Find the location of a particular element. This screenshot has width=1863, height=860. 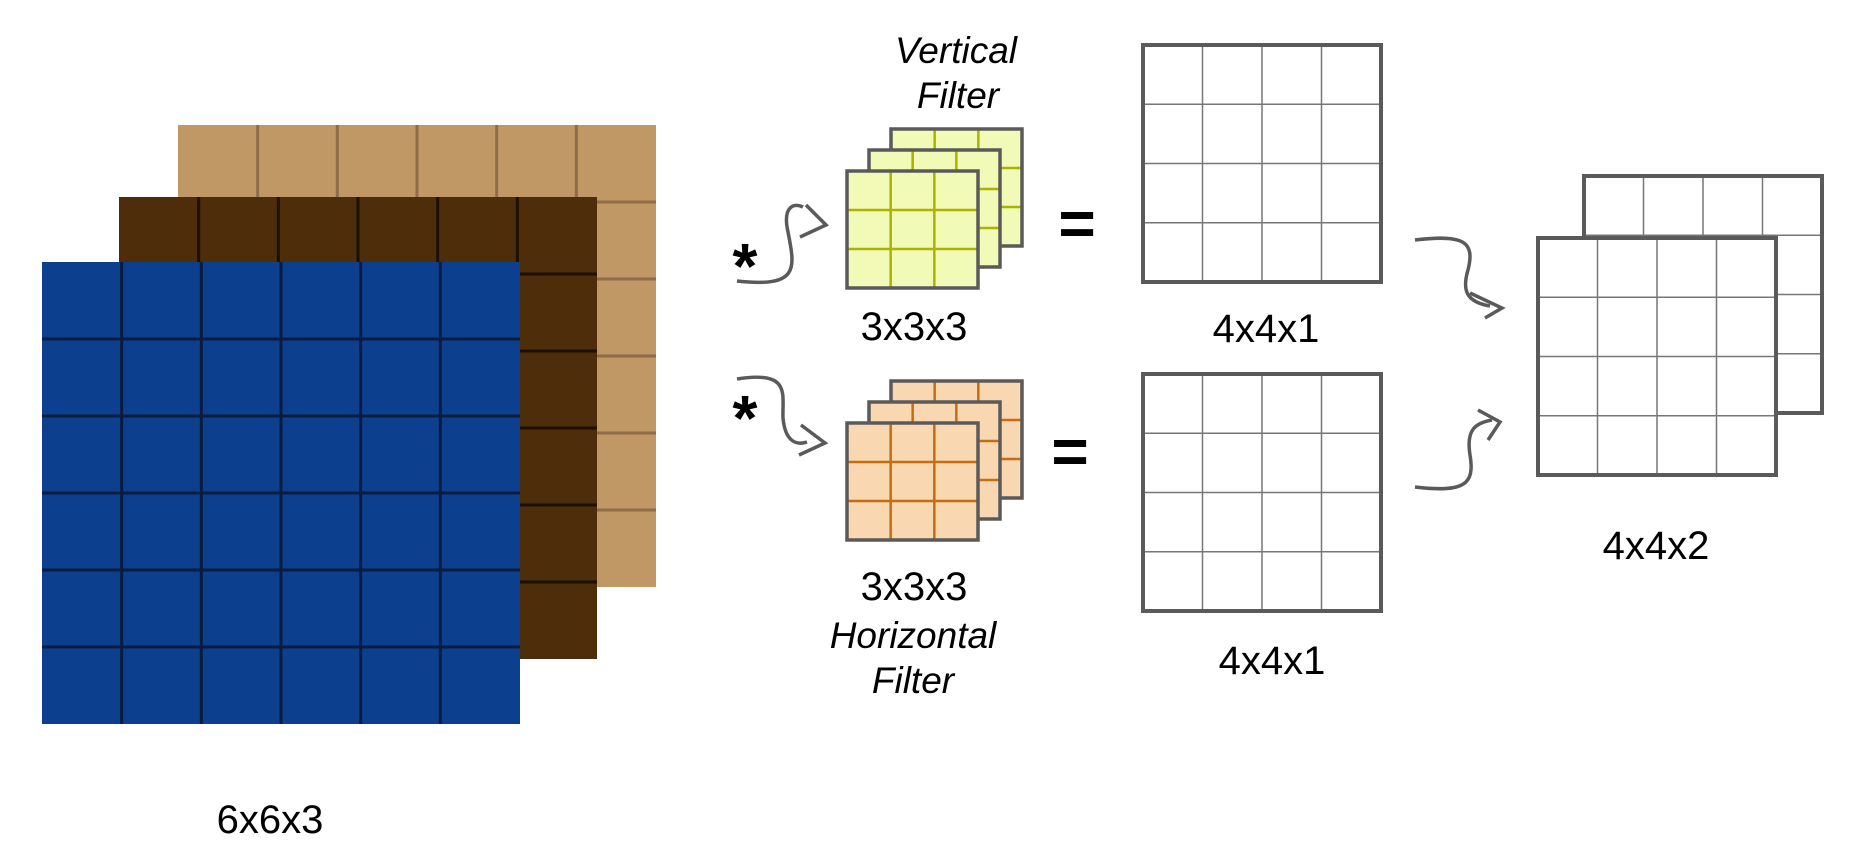

output-map-horizontal is located at coordinates (1262, 492).